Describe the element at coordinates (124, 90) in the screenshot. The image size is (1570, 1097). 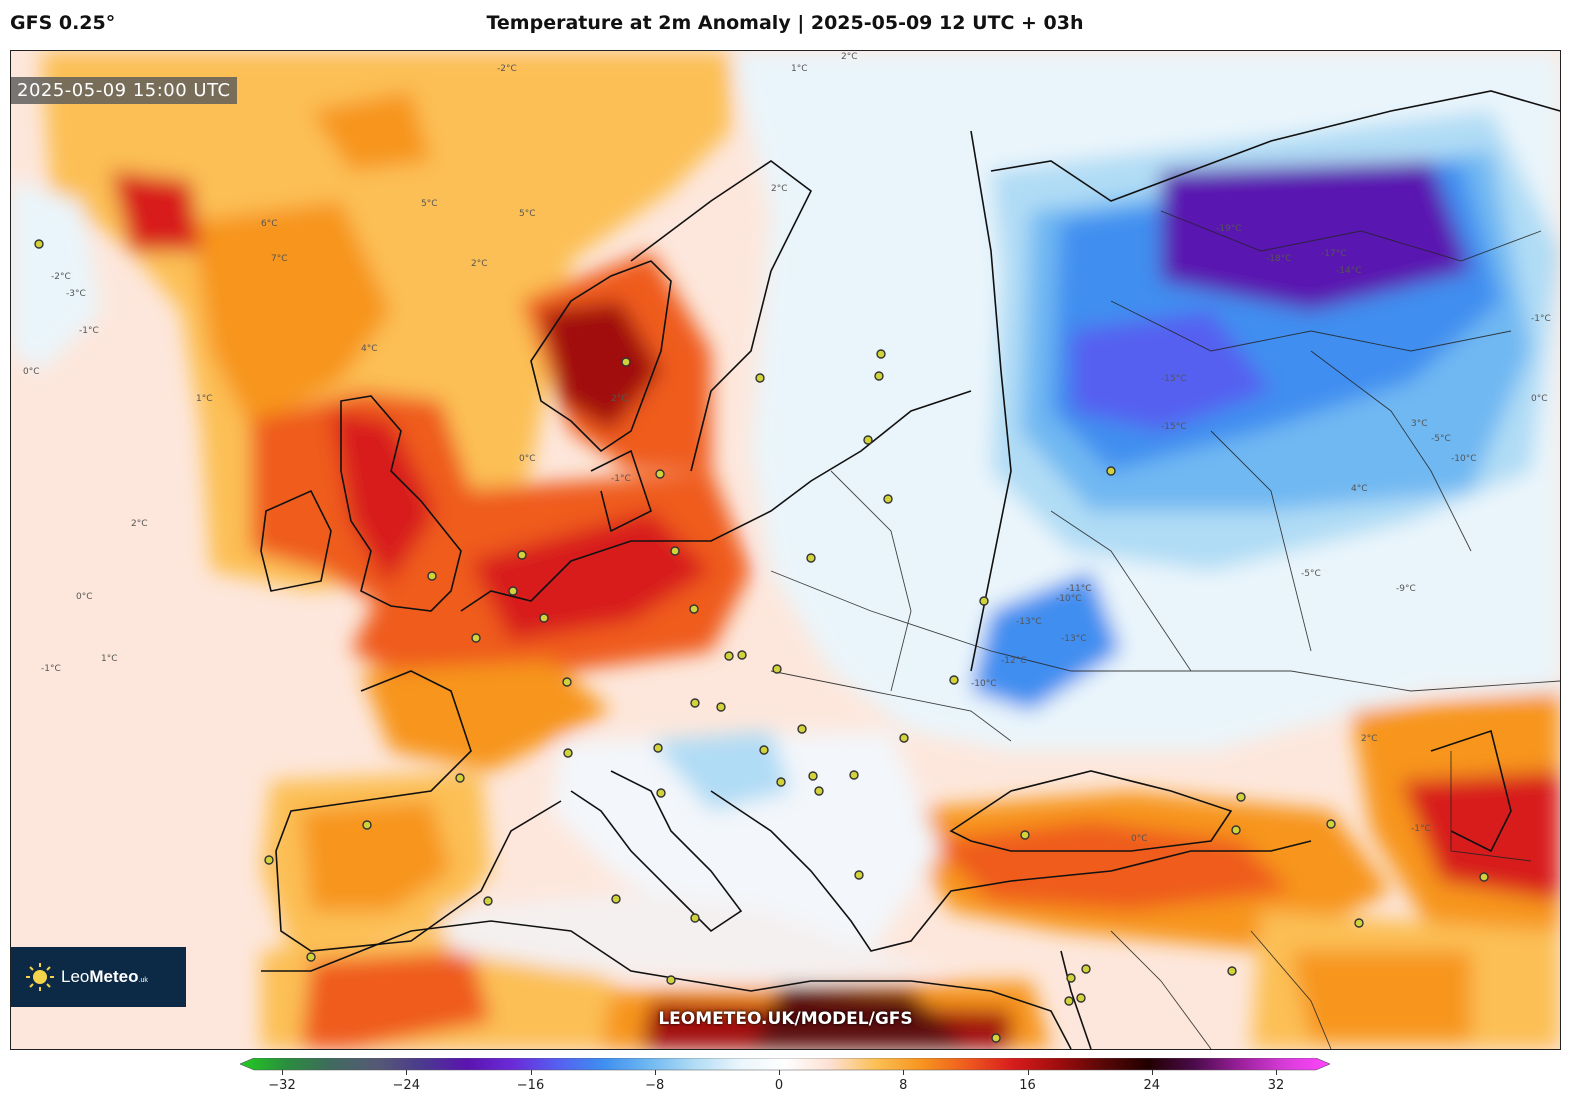
I see `valid-time-badge: 2025-05-09 15:00 UTC` at that location.